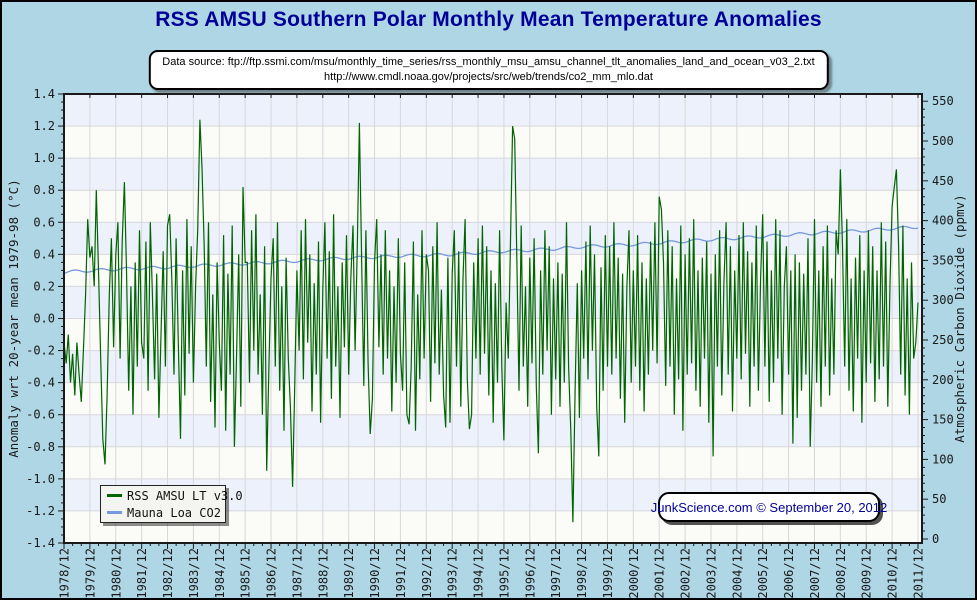 The width and height of the screenshot is (977, 600). I want to click on x-tick-label: 2003/12, so click(712, 573).